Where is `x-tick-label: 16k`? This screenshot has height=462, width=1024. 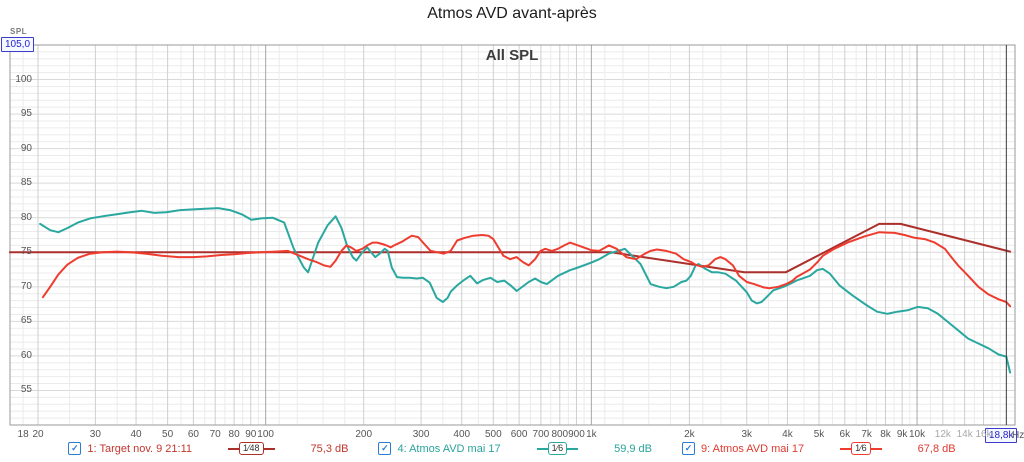
x-tick-label: 16k is located at coordinates (983, 434).